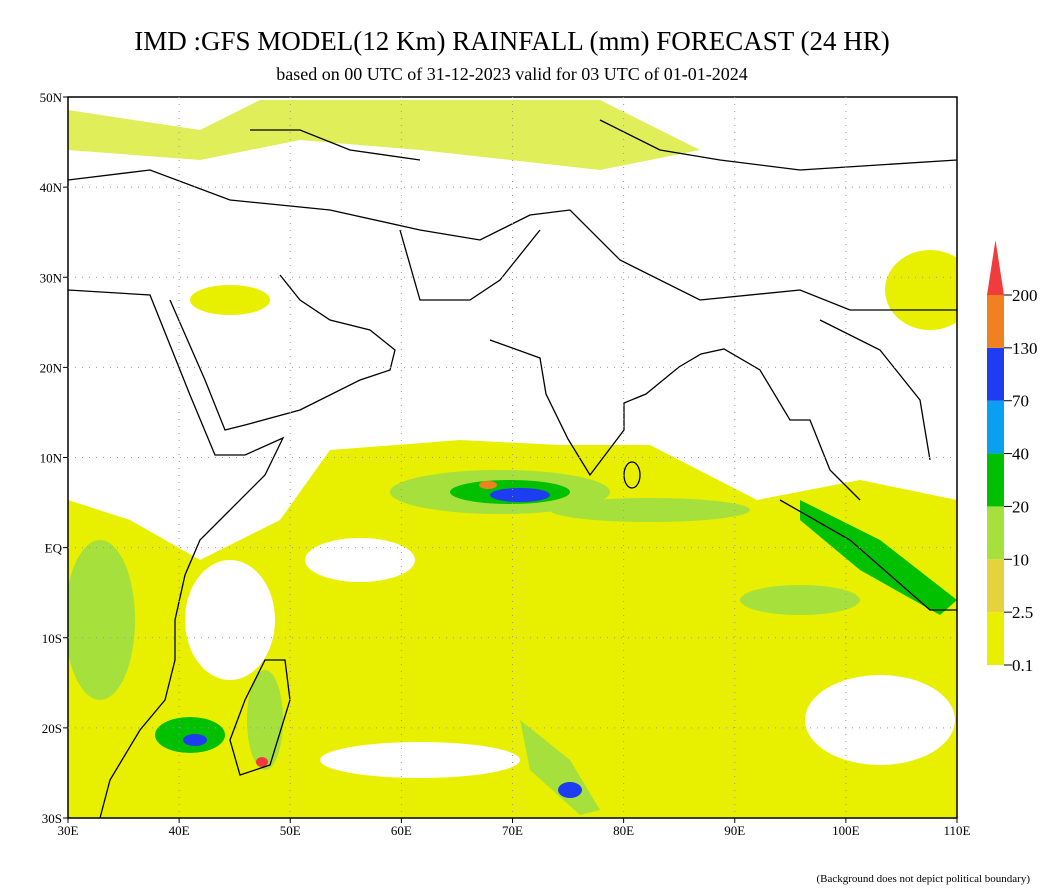 The height and width of the screenshot is (893, 1051). What do you see at coordinates (179, 830) in the screenshot?
I see `lon-label: 40E` at bounding box center [179, 830].